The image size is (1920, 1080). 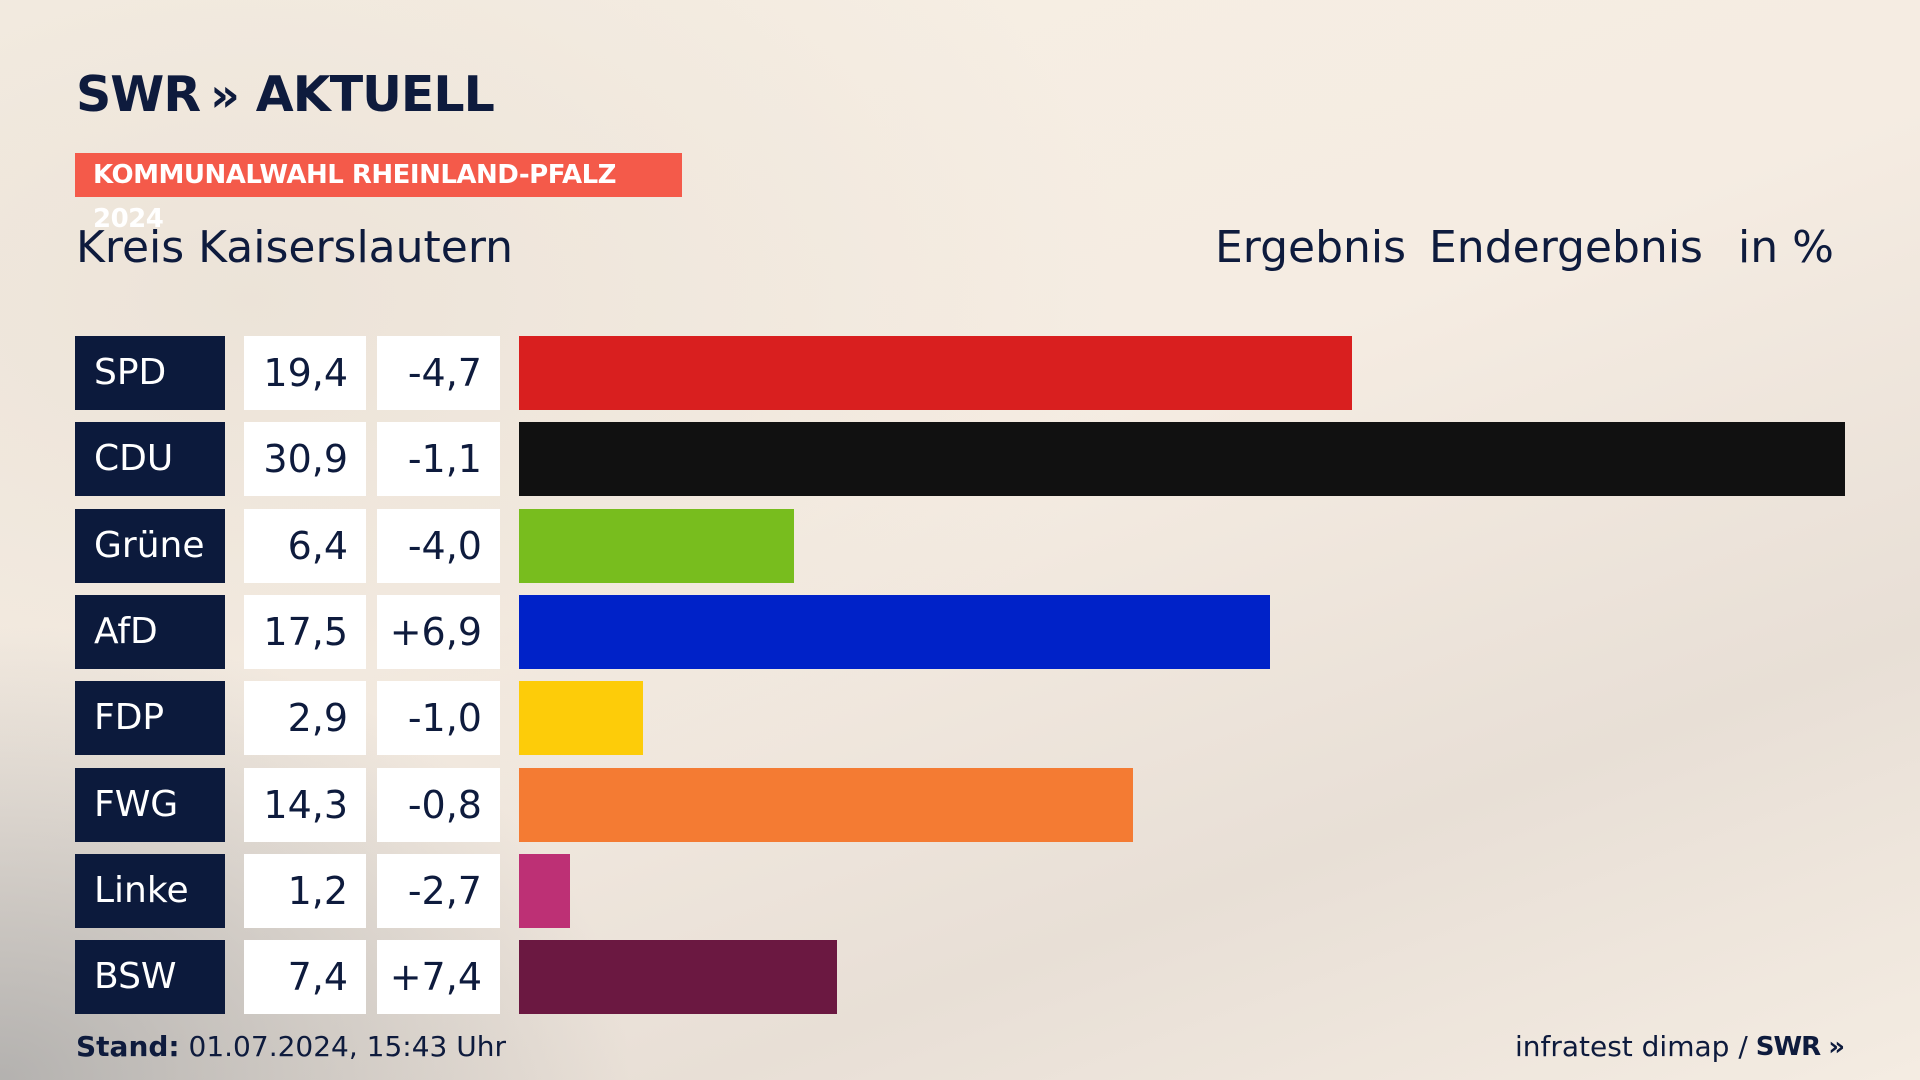 What do you see at coordinates (138, 94) in the screenshot?
I see `brand-name: SWR` at bounding box center [138, 94].